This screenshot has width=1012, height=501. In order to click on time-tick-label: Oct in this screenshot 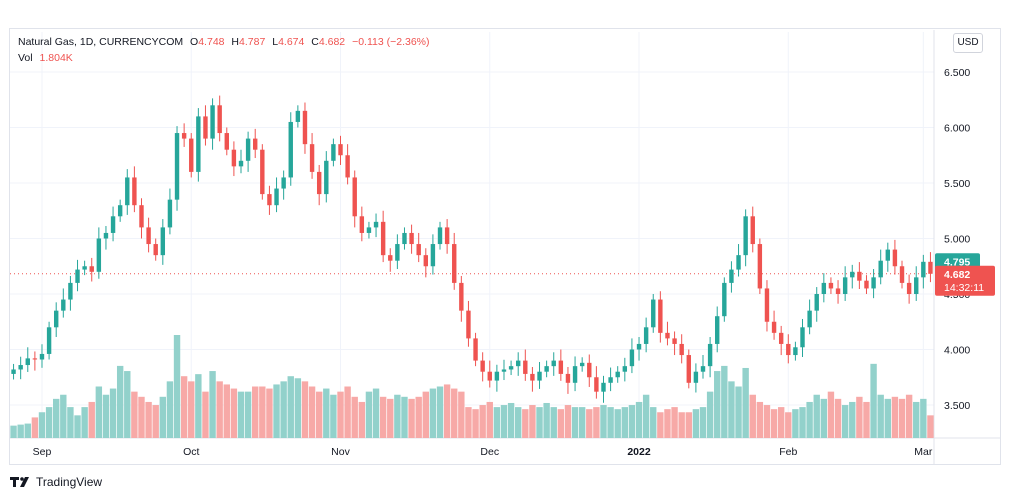, I will do `click(191, 452)`.